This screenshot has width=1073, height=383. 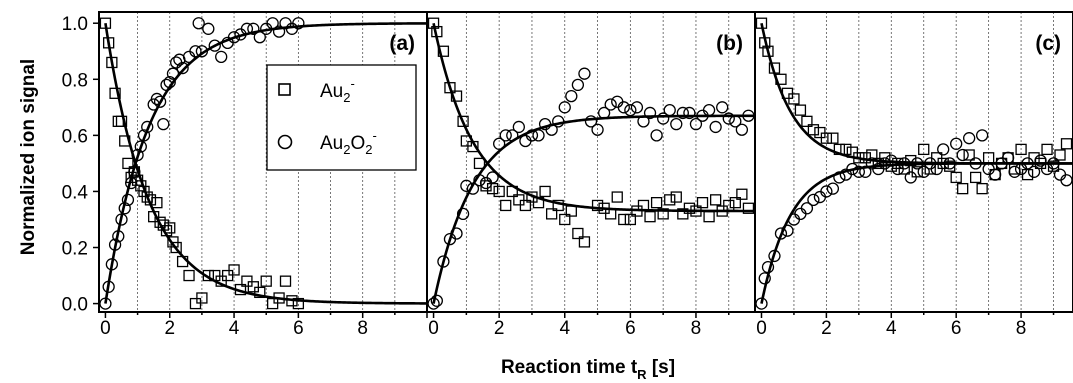 I want to click on legend-label: Au2-, so click(x=337, y=90).